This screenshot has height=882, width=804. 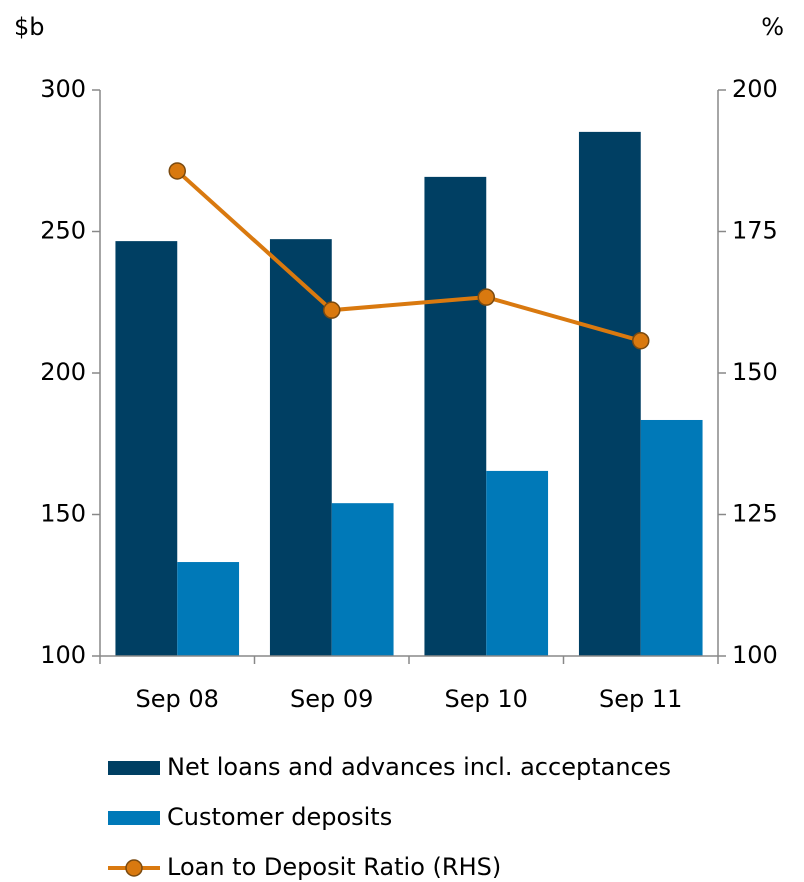 What do you see at coordinates (63, 231) in the screenshot?
I see `y-tick-label: 250` at bounding box center [63, 231].